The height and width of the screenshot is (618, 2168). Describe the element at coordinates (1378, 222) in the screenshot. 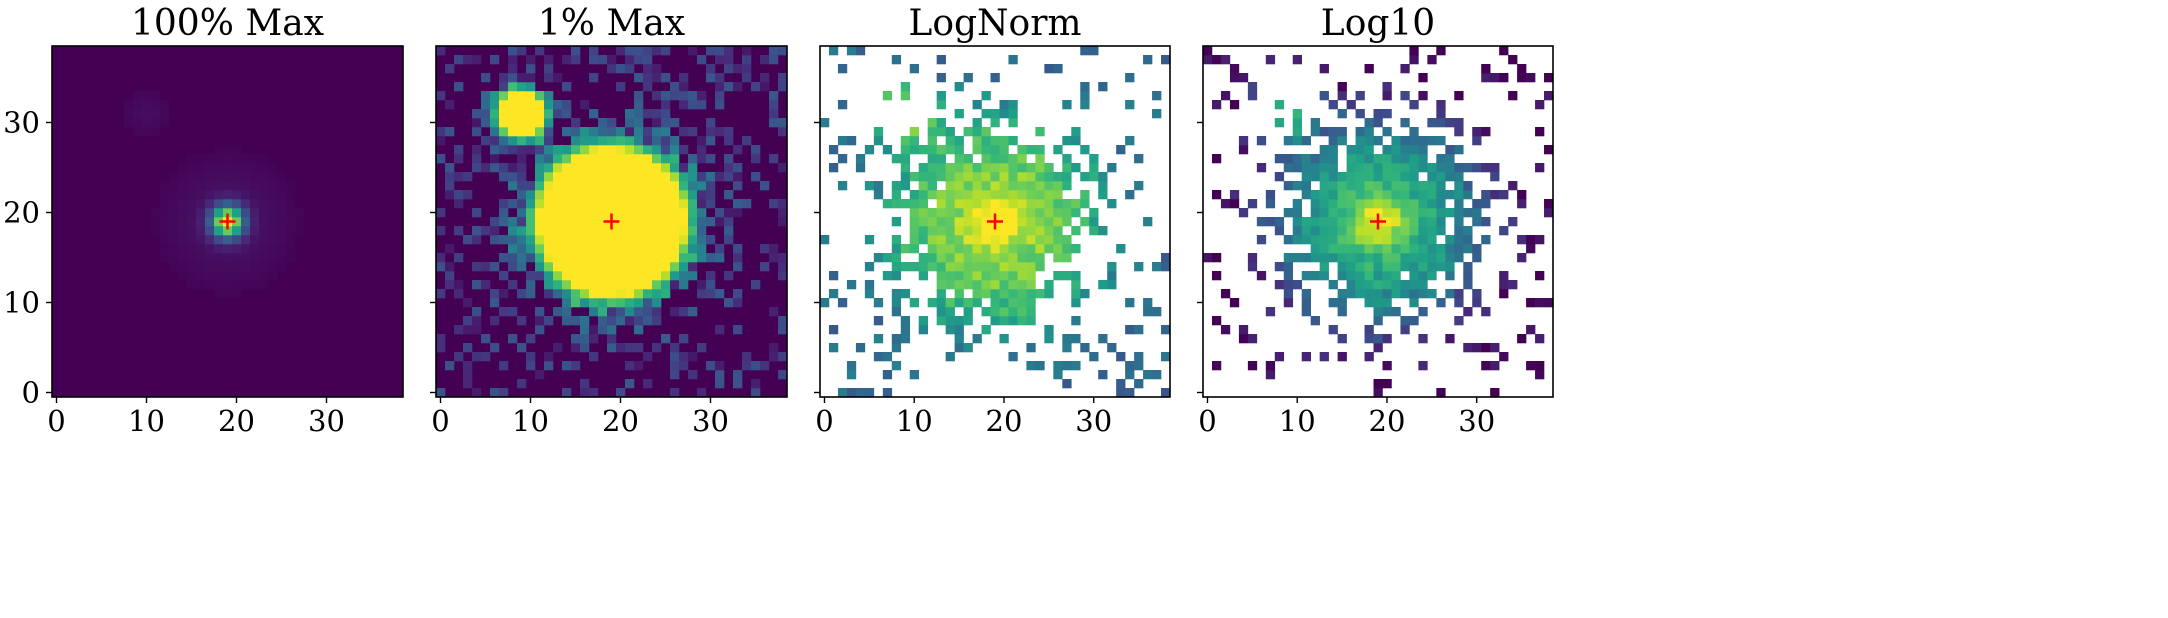

I see `heatmap-cells` at that location.